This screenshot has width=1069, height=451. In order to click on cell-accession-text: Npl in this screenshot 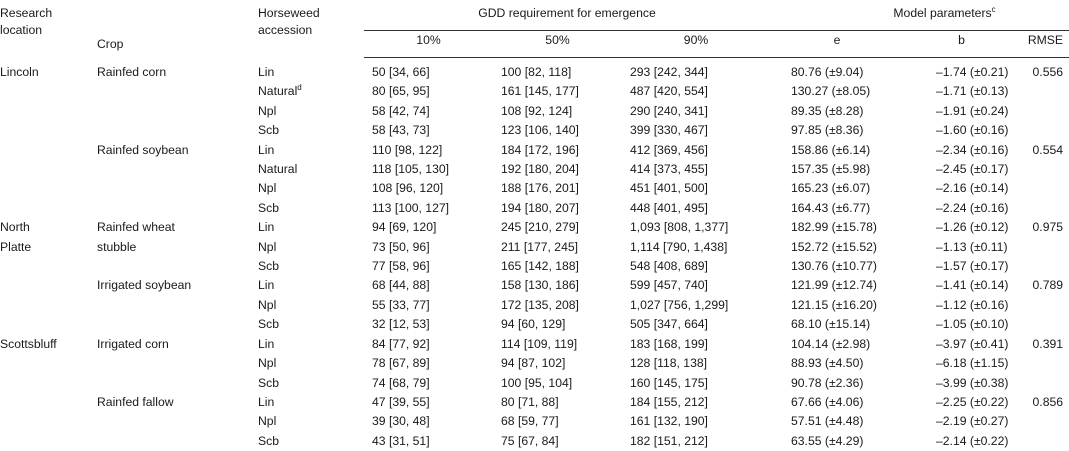, I will do `click(267, 247)`.